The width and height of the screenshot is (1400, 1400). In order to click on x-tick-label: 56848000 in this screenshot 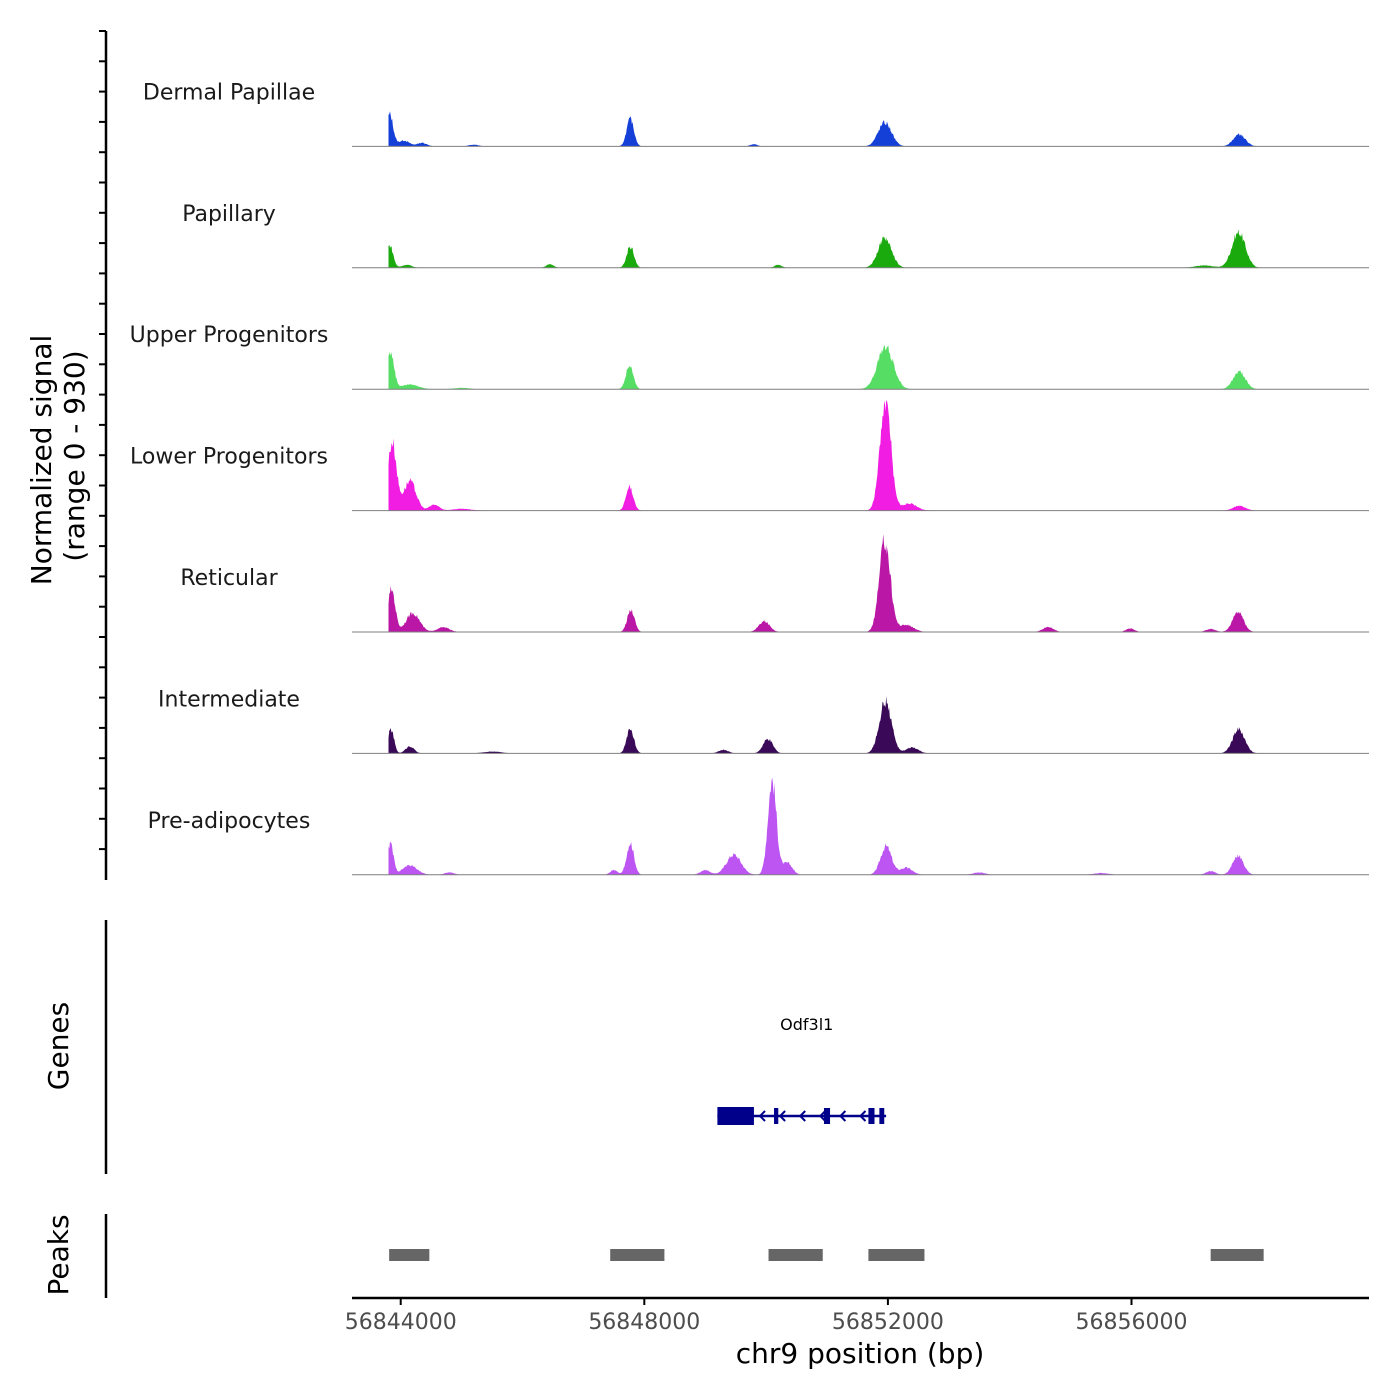, I will do `click(644, 1322)`.